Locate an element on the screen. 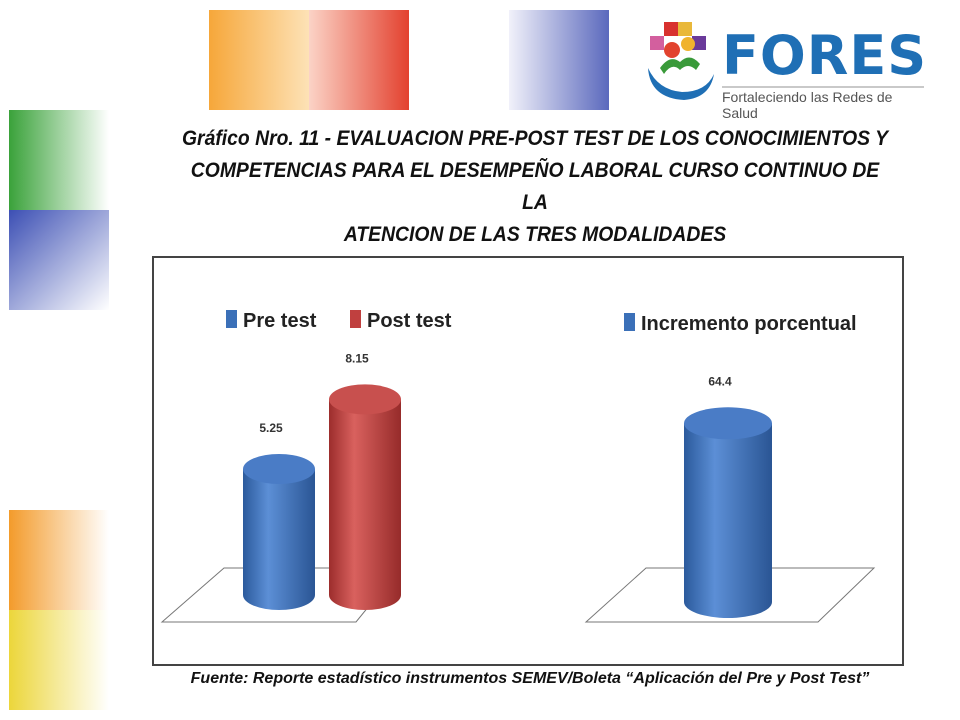 The width and height of the screenshot is (960, 720). data-label-pre-test: 5.25 is located at coordinates (271, 428).